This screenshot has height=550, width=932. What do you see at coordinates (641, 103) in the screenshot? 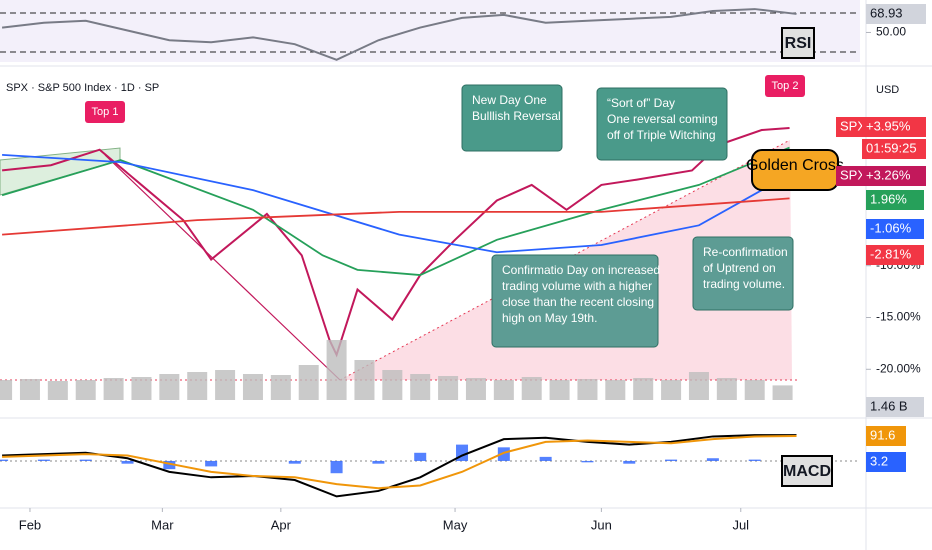
I see `annotation-text: “Sort of” Day` at bounding box center [641, 103].